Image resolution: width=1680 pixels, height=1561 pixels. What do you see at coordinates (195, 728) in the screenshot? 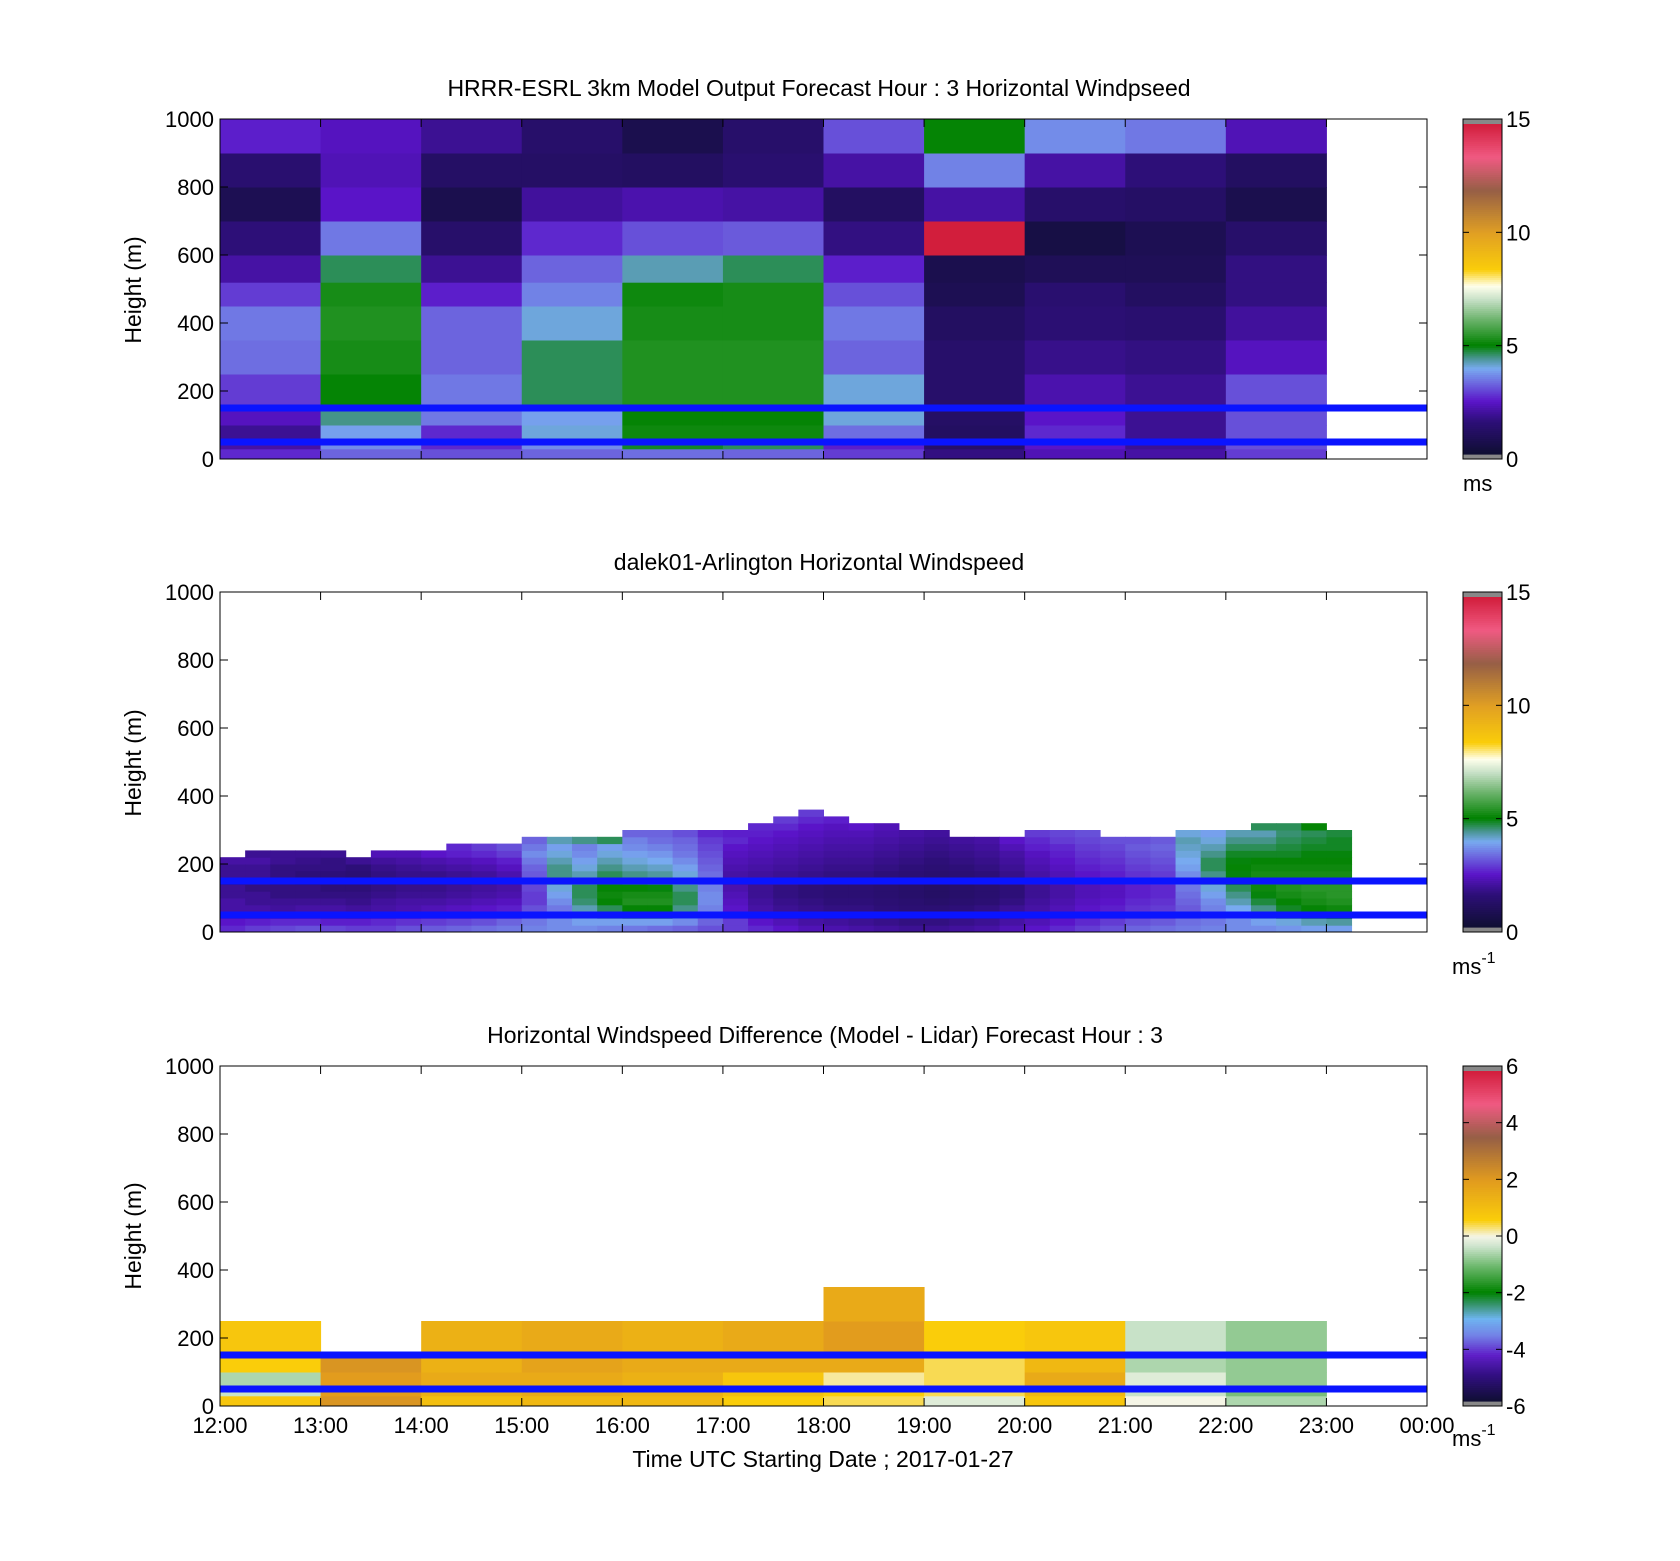
I see `lidar-y-tick-label: 600` at bounding box center [195, 728].